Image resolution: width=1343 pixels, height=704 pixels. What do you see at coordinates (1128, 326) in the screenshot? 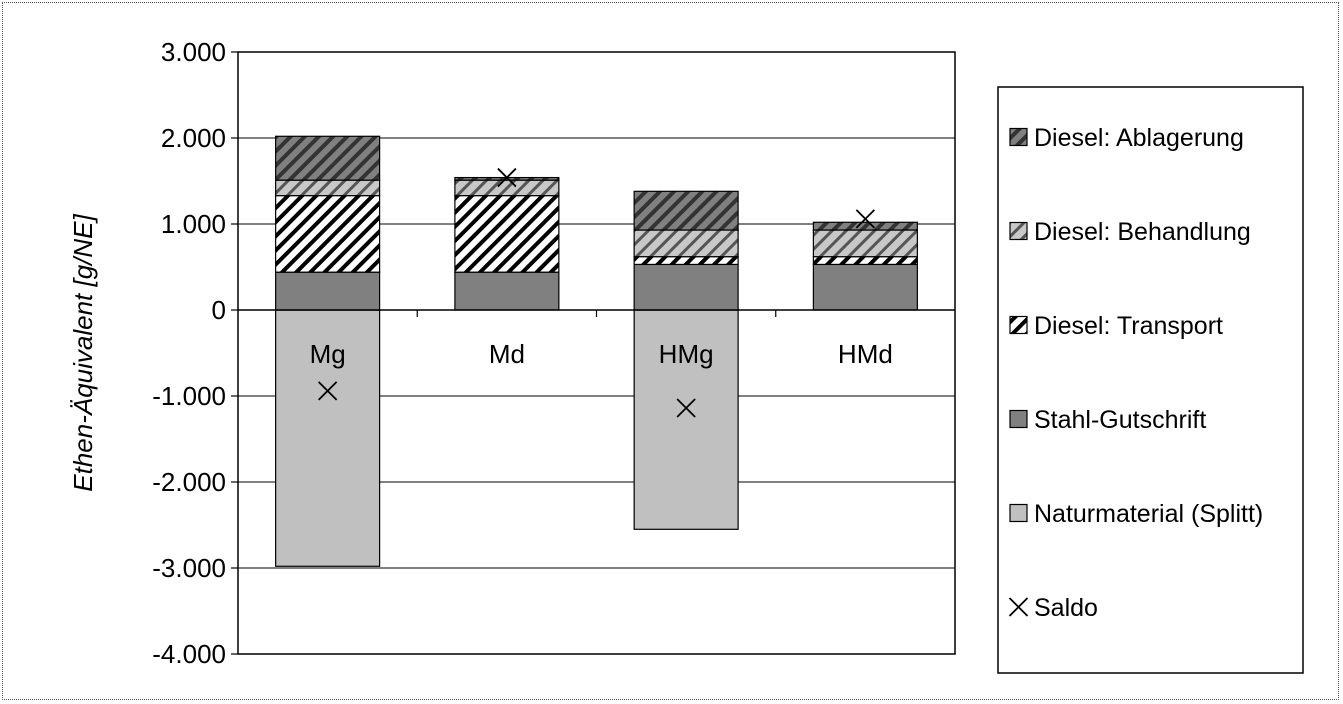
I see `legend-label: Diesel: Transport` at bounding box center [1128, 326].